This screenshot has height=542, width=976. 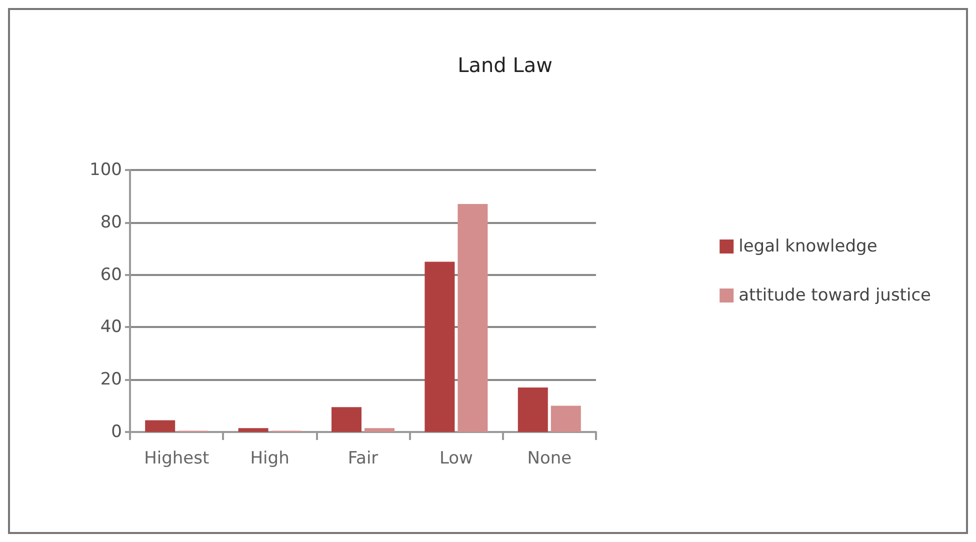 I want to click on x-tick-label: High, so click(x=270, y=458).